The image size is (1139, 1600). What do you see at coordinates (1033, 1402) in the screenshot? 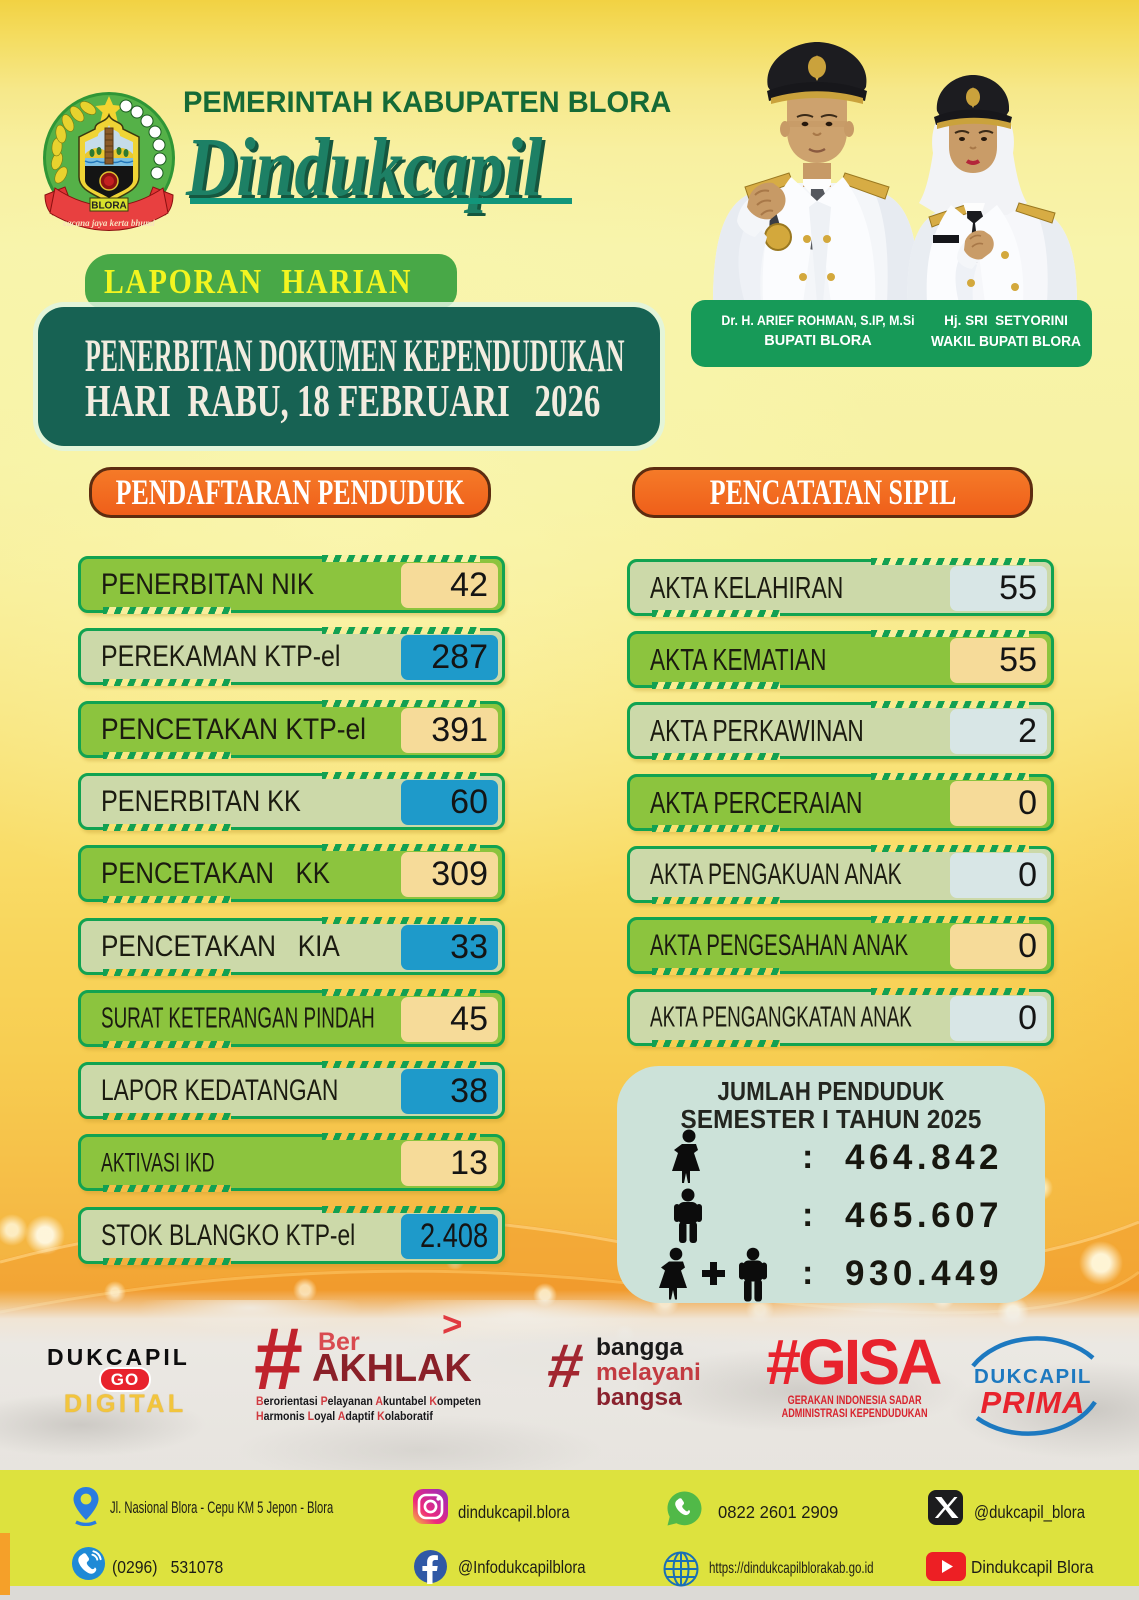
I see `svg-text: PRIMA` at bounding box center [1033, 1402].